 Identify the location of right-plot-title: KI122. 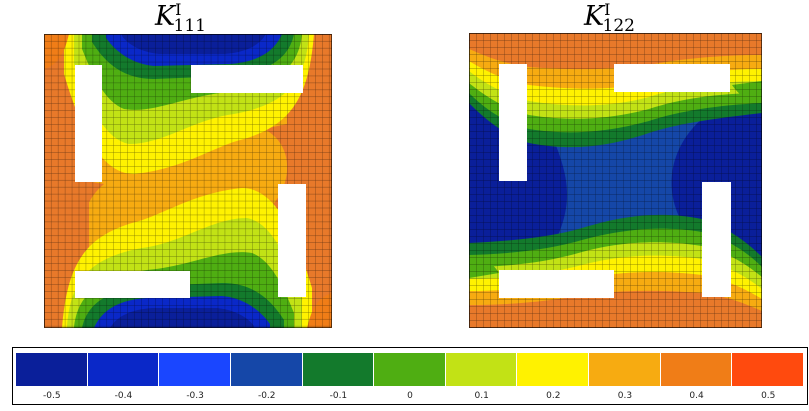
(609, 18).